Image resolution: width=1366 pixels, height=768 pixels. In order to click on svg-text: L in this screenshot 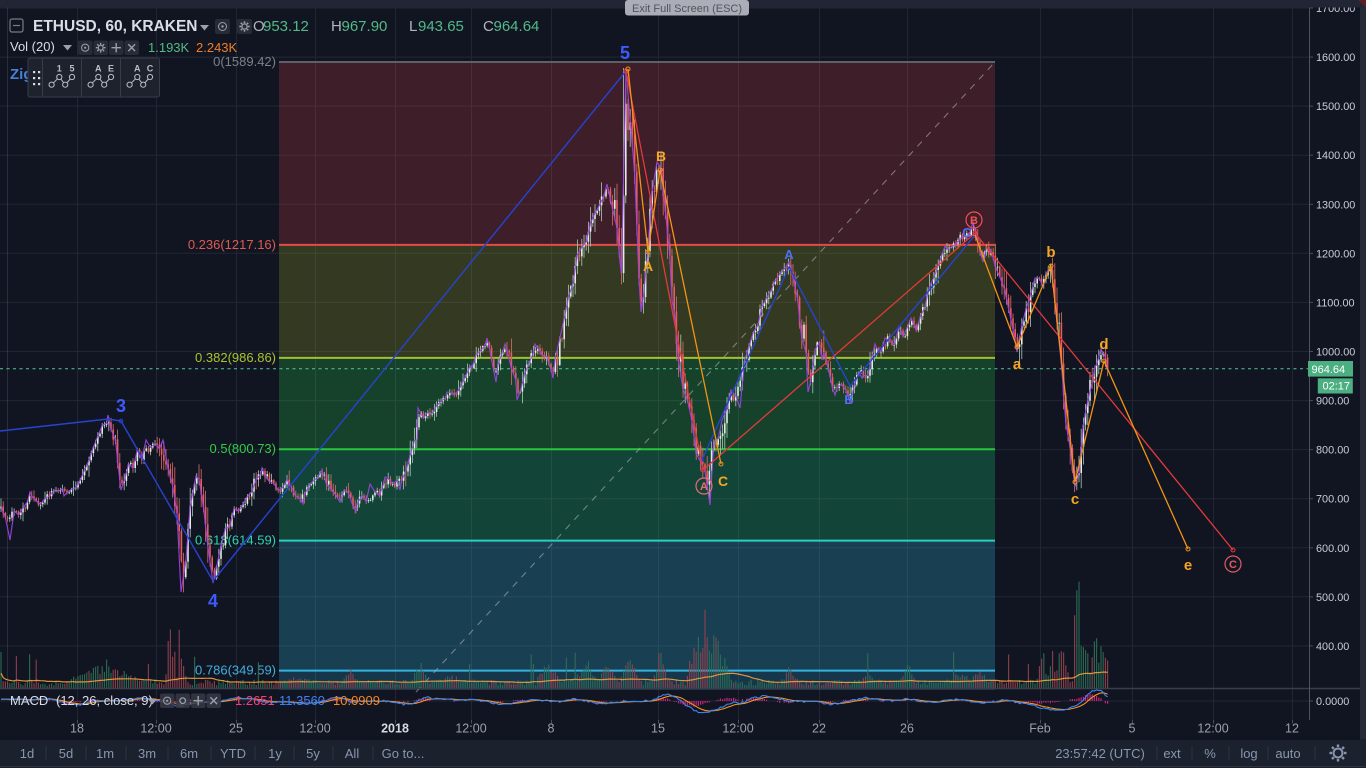, I will do `click(413, 26)`.